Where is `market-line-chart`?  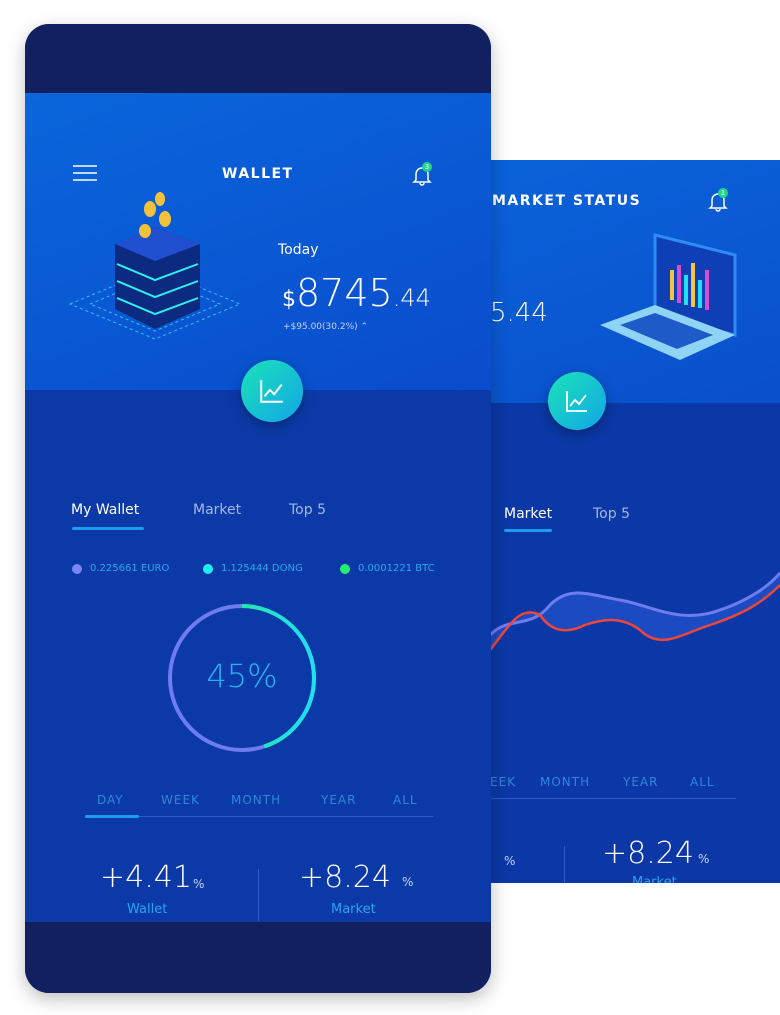
market-line-chart is located at coordinates (635, 611).